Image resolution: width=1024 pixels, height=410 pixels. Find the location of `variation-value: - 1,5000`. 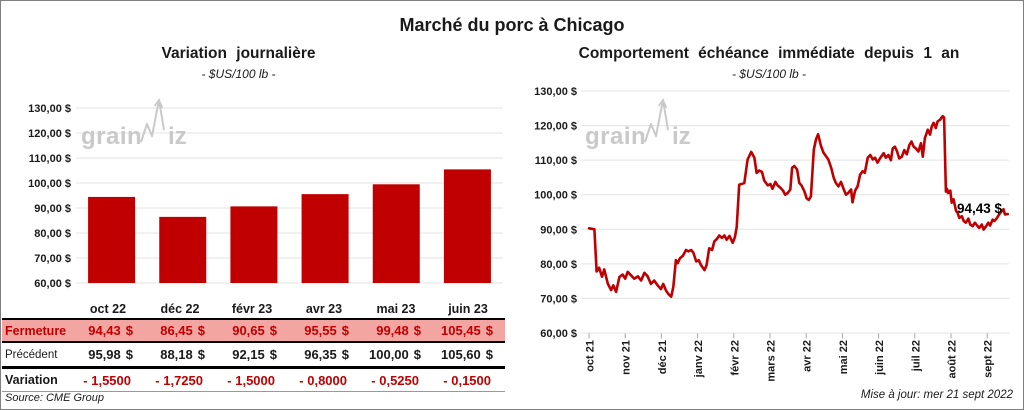

variation-value: - 1,5000 is located at coordinates (251, 380).